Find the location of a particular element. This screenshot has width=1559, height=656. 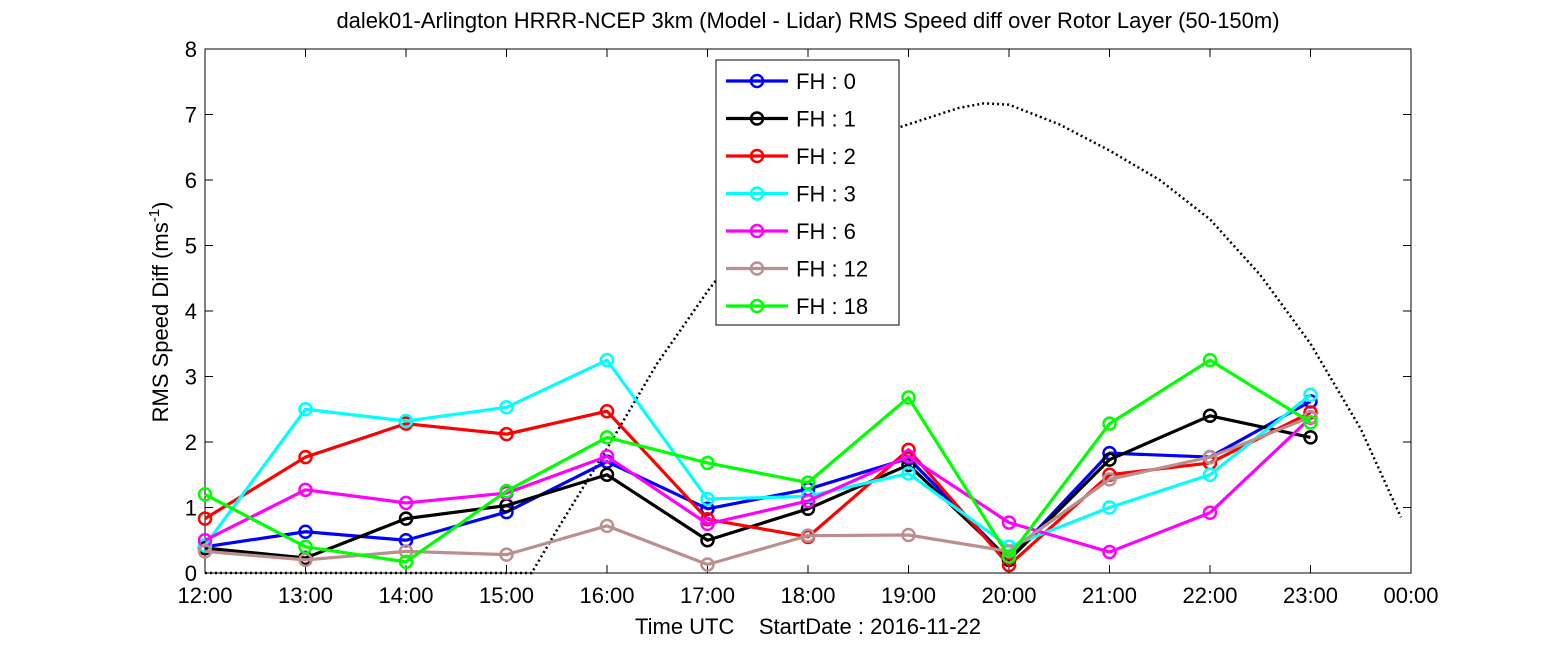

x-tick-label: 14:00 is located at coordinates (405, 595).